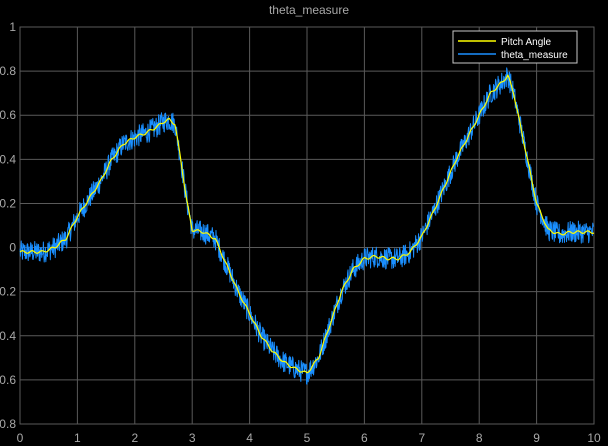 The image size is (608, 446). I want to click on legend-box, so click(515, 47).